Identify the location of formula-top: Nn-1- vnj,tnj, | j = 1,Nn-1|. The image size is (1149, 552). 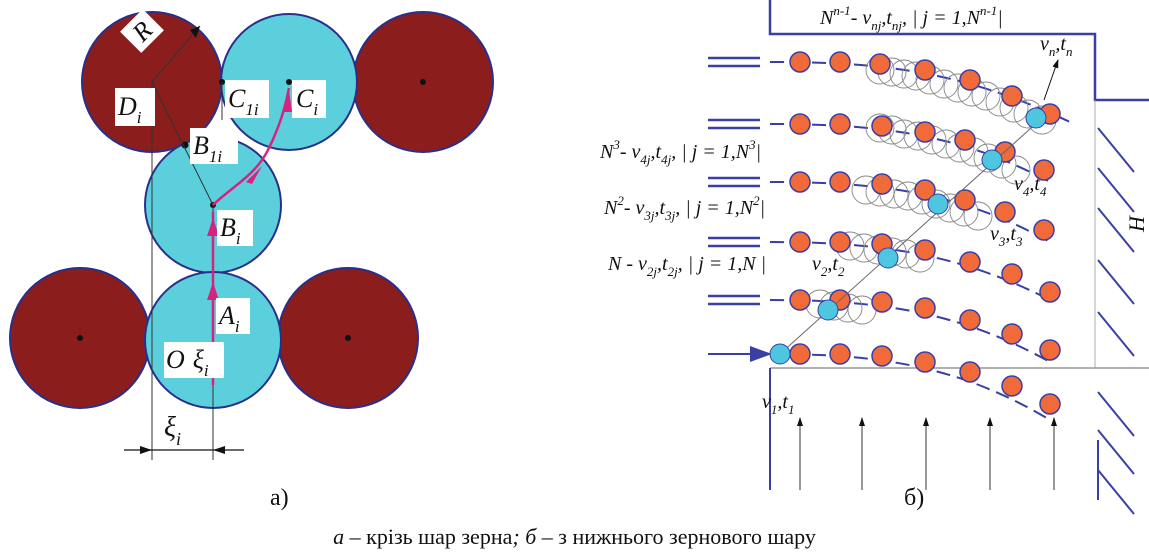
(911, 18).